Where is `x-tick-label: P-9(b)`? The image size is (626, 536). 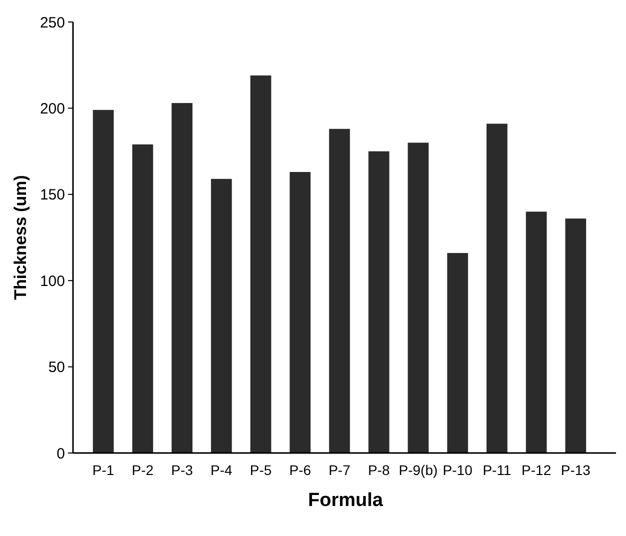
x-tick-label: P-9(b) is located at coordinates (418, 470).